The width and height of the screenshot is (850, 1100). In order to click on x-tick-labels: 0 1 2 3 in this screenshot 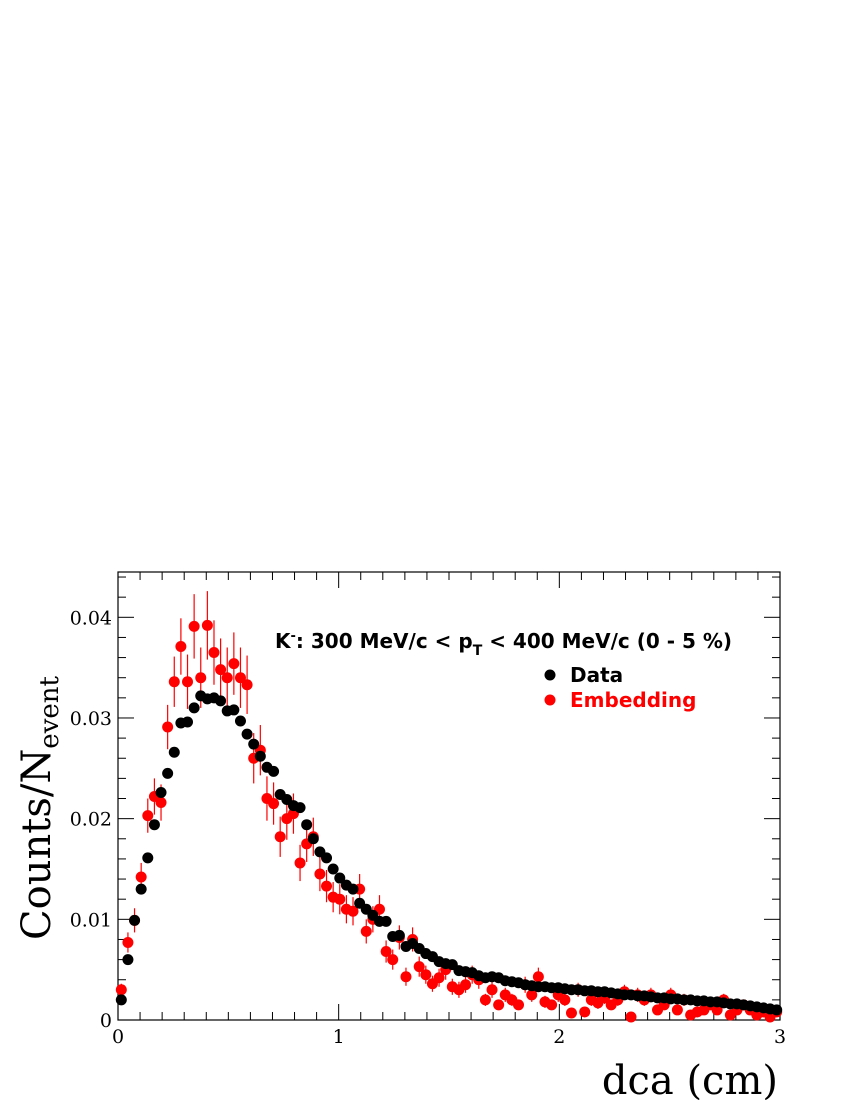, I will do `click(449, 1037)`.